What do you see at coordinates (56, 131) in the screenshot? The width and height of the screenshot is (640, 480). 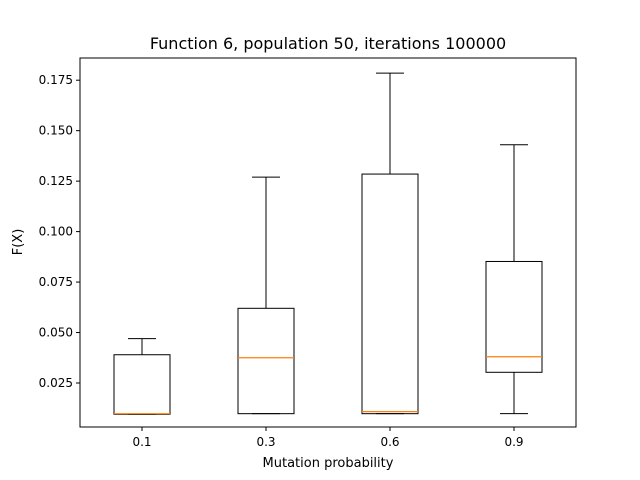 I see `y-tick-label: 0.150` at bounding box center [56, 131].